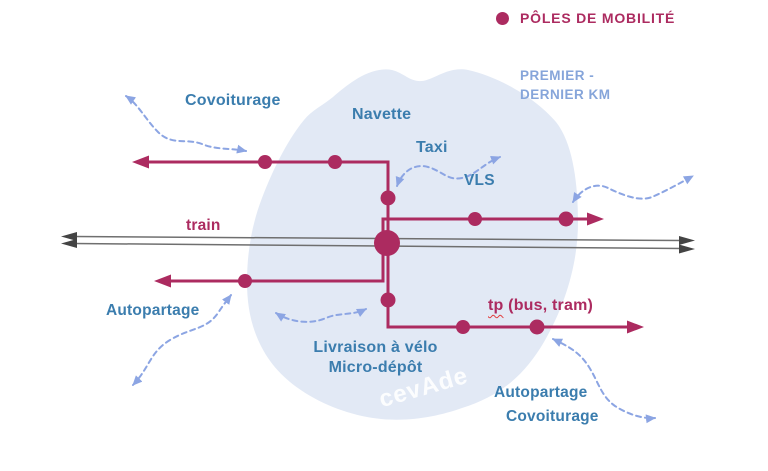 Image resolution: width=768 pixels, height=471 pixels. Describe the element at coordinates (565, 94) in the screenshot. I see `zone-caption-line2: DERNIER KM` at that location.